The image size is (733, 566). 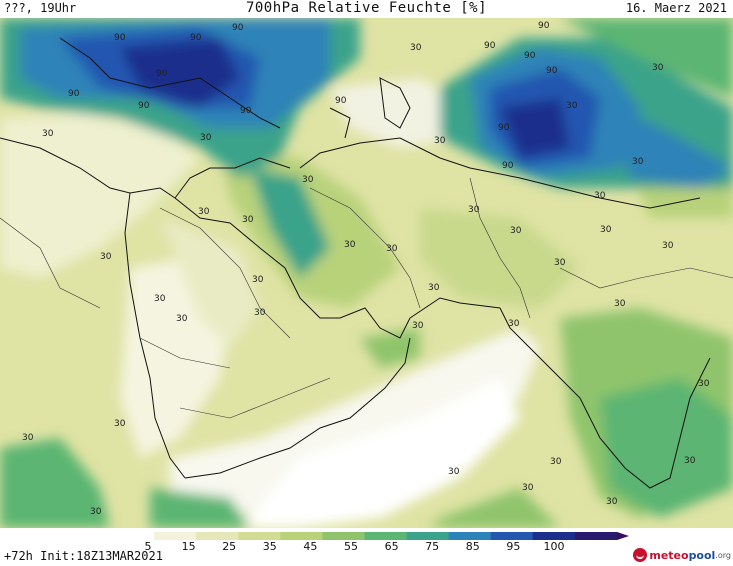 What do you see at coordinates (432, 546) in the screenshot?
I see `colorbar-tick-label: 75` at bounding box center [432, 546].